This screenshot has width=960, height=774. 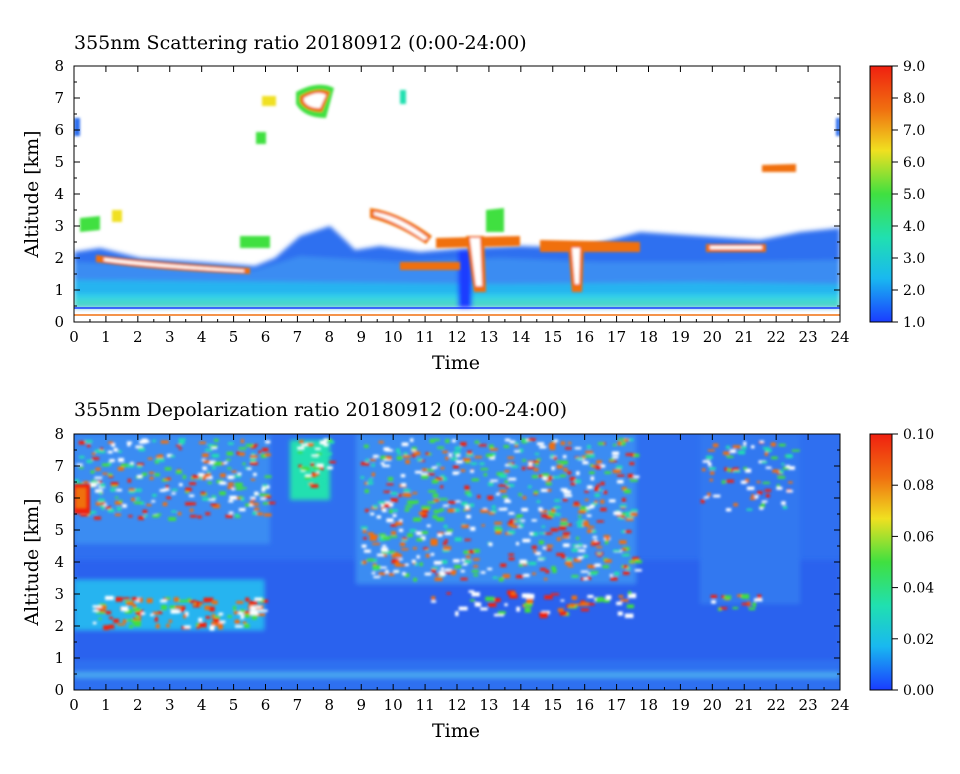 I want to click on depolarization-x-tick-label: 15, so click(x=552, y=705).